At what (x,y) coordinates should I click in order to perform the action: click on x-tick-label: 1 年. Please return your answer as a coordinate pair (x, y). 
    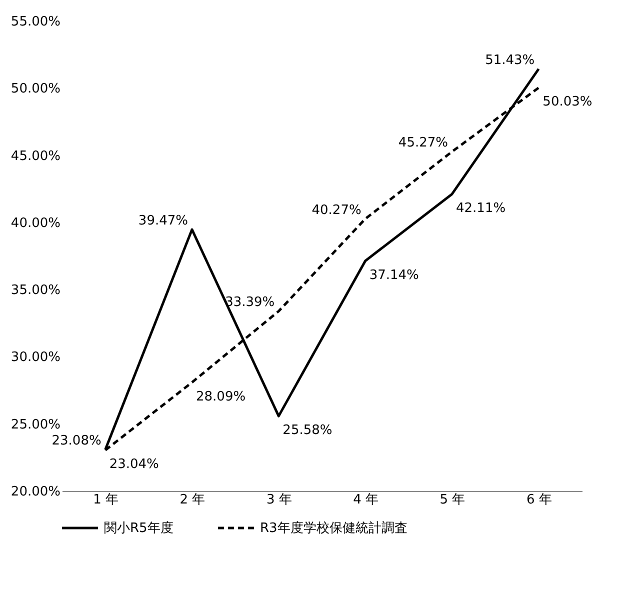
    Looking at the image, I should click on (106, 500).